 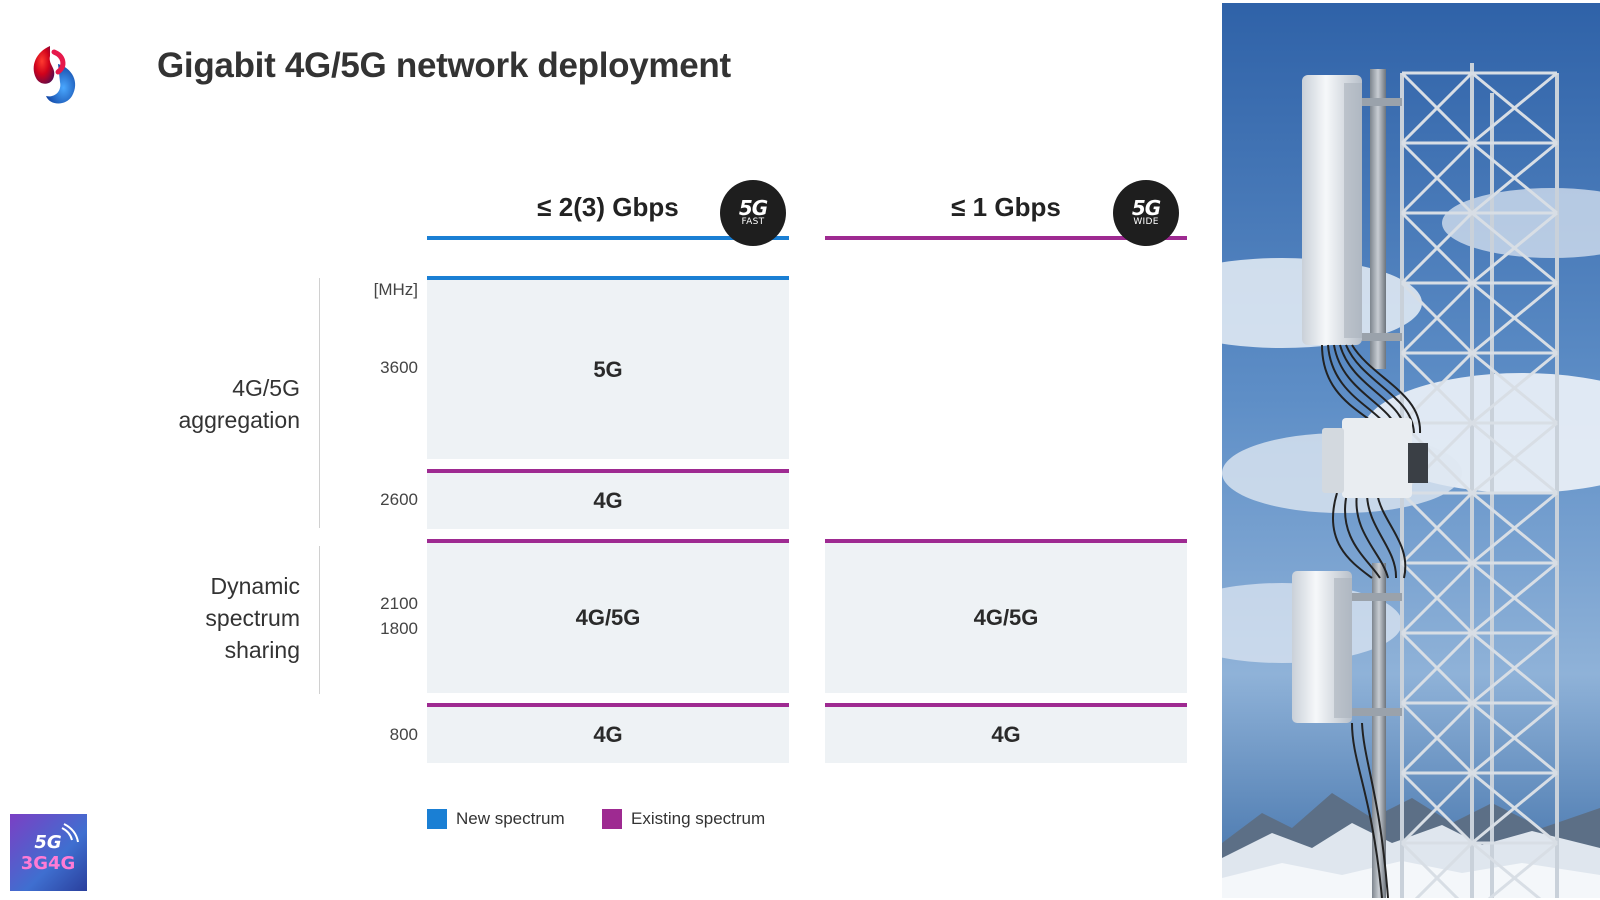 I want to click on block-dss-column-1: 4G/5G, so click(x=608, y=618).